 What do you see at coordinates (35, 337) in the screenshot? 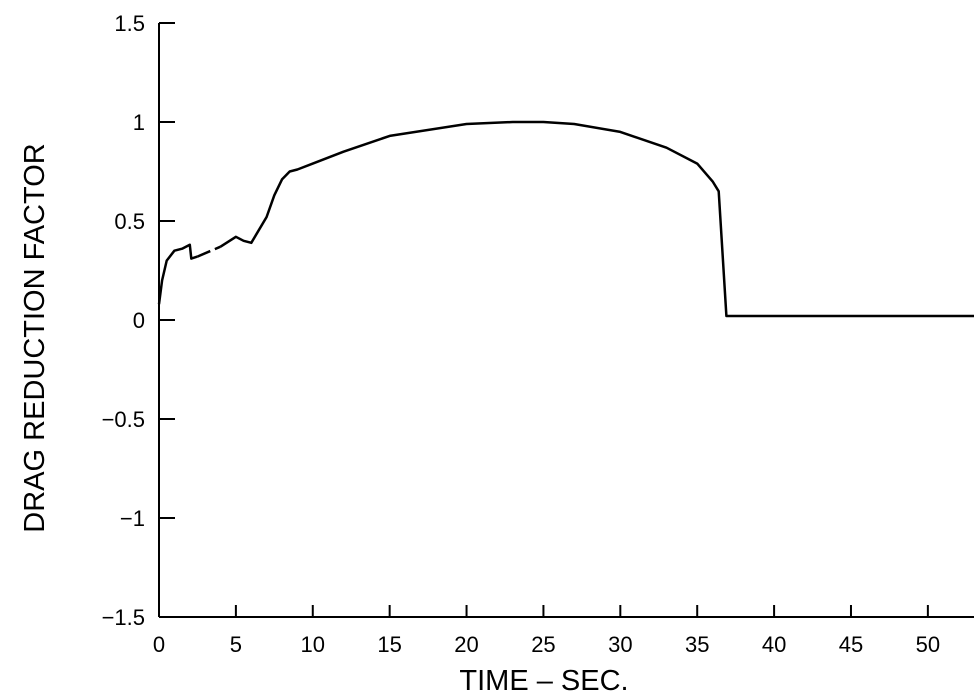
I see `y-axis-title: DRAG REDUCTION FACTOR` at bounding box center [35, 337].